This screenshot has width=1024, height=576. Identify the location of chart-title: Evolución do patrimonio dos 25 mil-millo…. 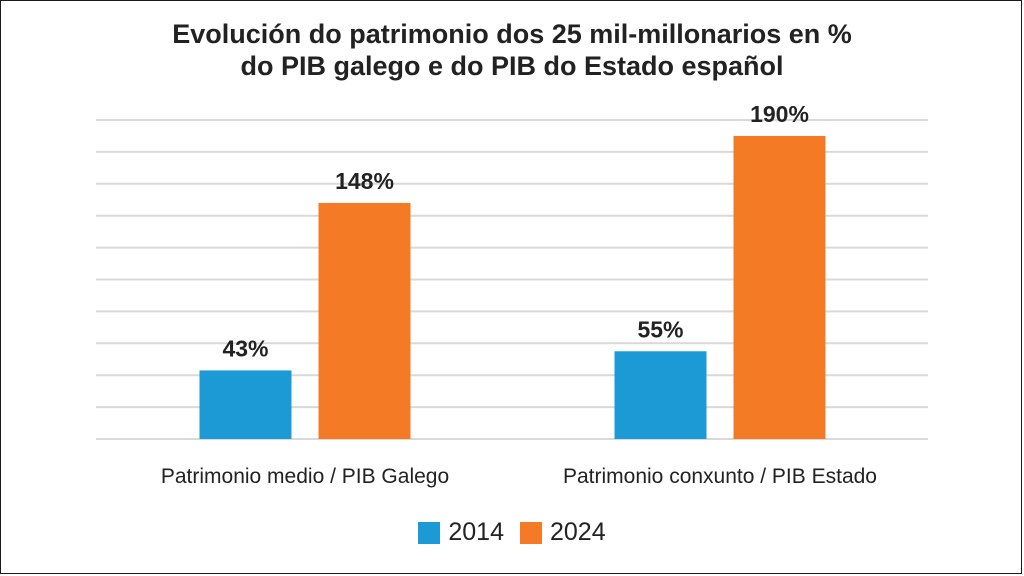
(512, 50).